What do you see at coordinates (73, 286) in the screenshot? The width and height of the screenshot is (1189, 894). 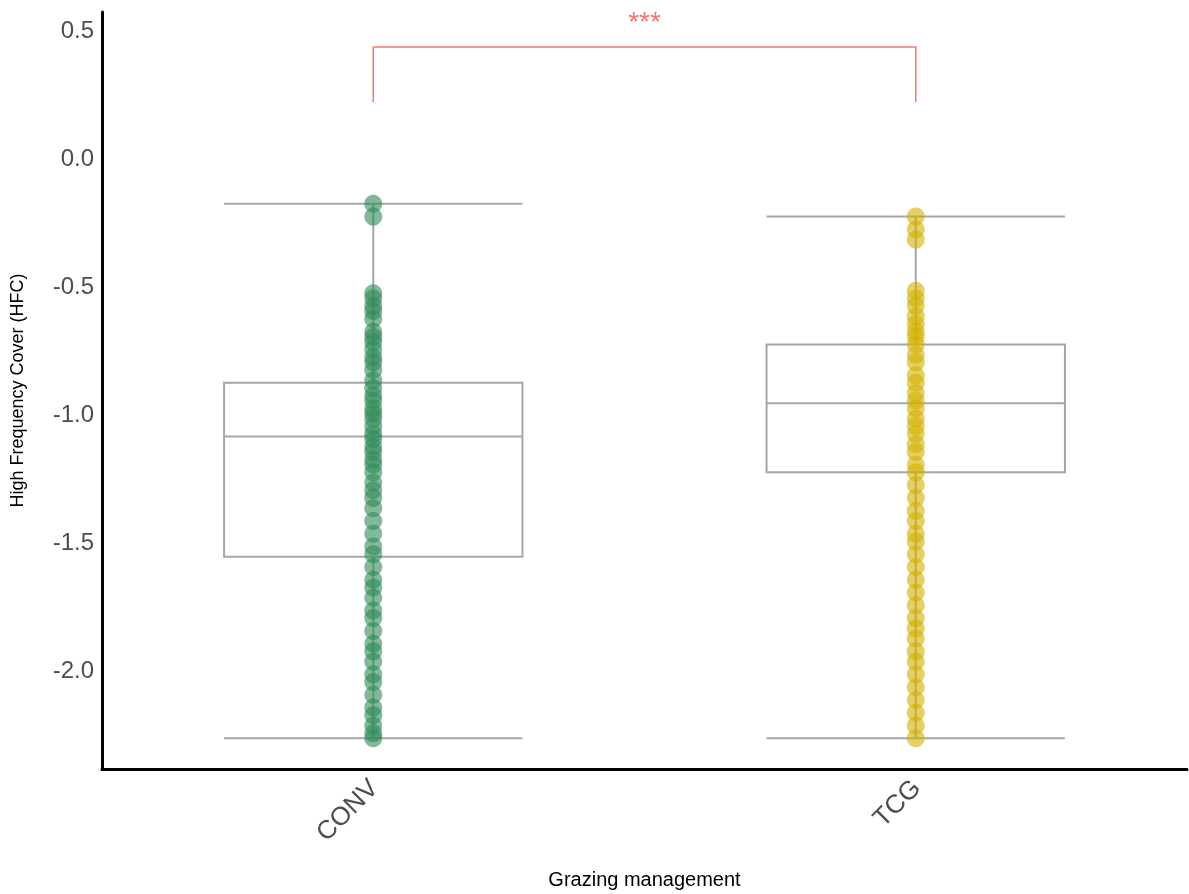 I see `y-tick-label: -0.5` at bounding box center [73, 286].